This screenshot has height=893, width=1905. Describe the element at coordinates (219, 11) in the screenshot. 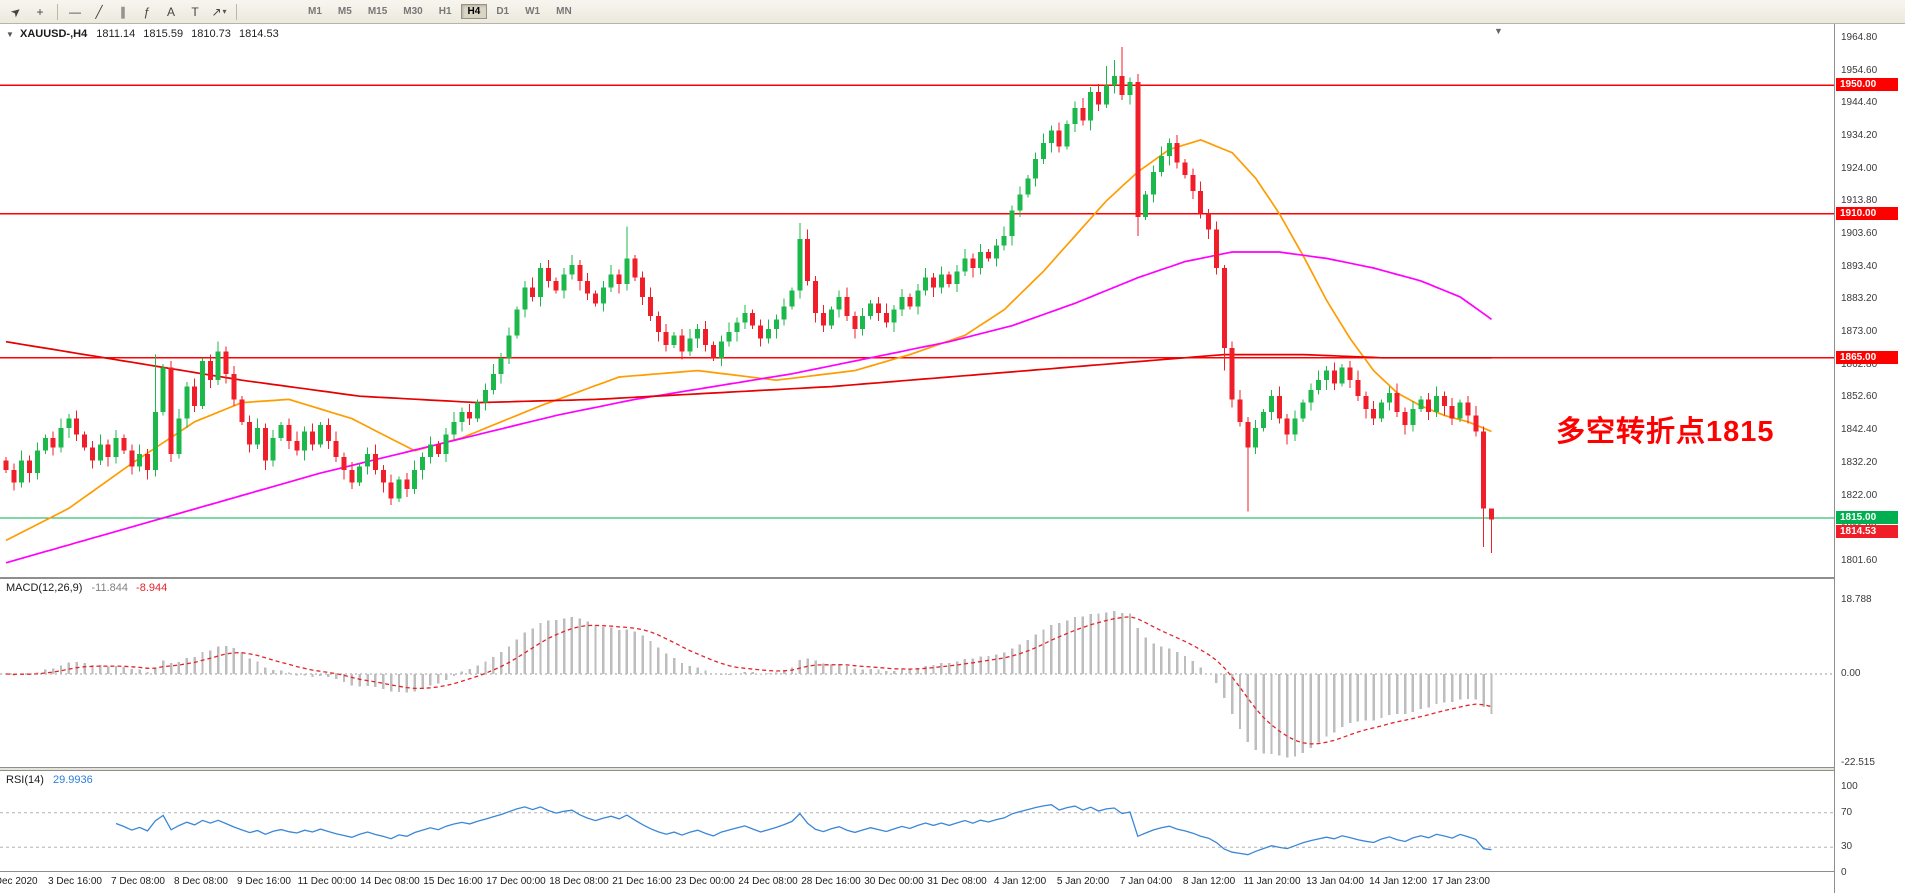

I see `tool-arrows-icon: ↗ ▾` at that location.